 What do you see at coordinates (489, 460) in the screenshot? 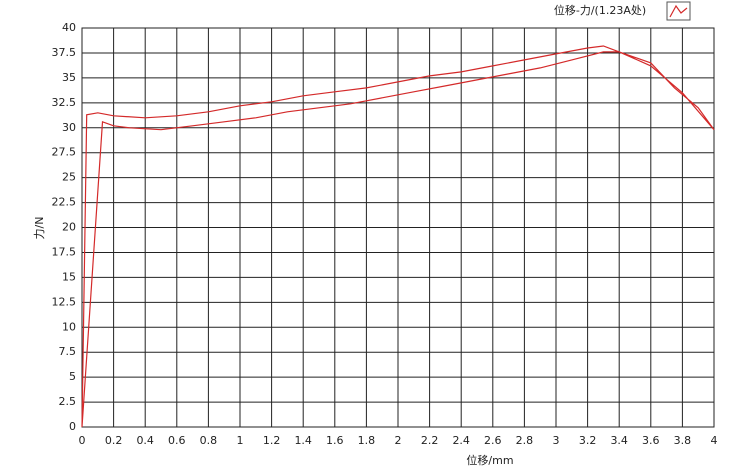
I see `x-axis-label: 位移/mm` at bounding box center [489, 460].